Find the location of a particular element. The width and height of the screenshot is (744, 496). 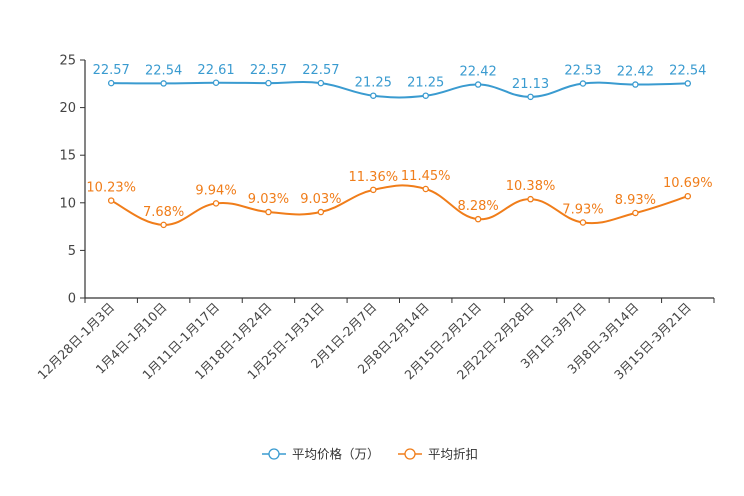

y-tick-label: 20 is located at coordinates (67, 108).